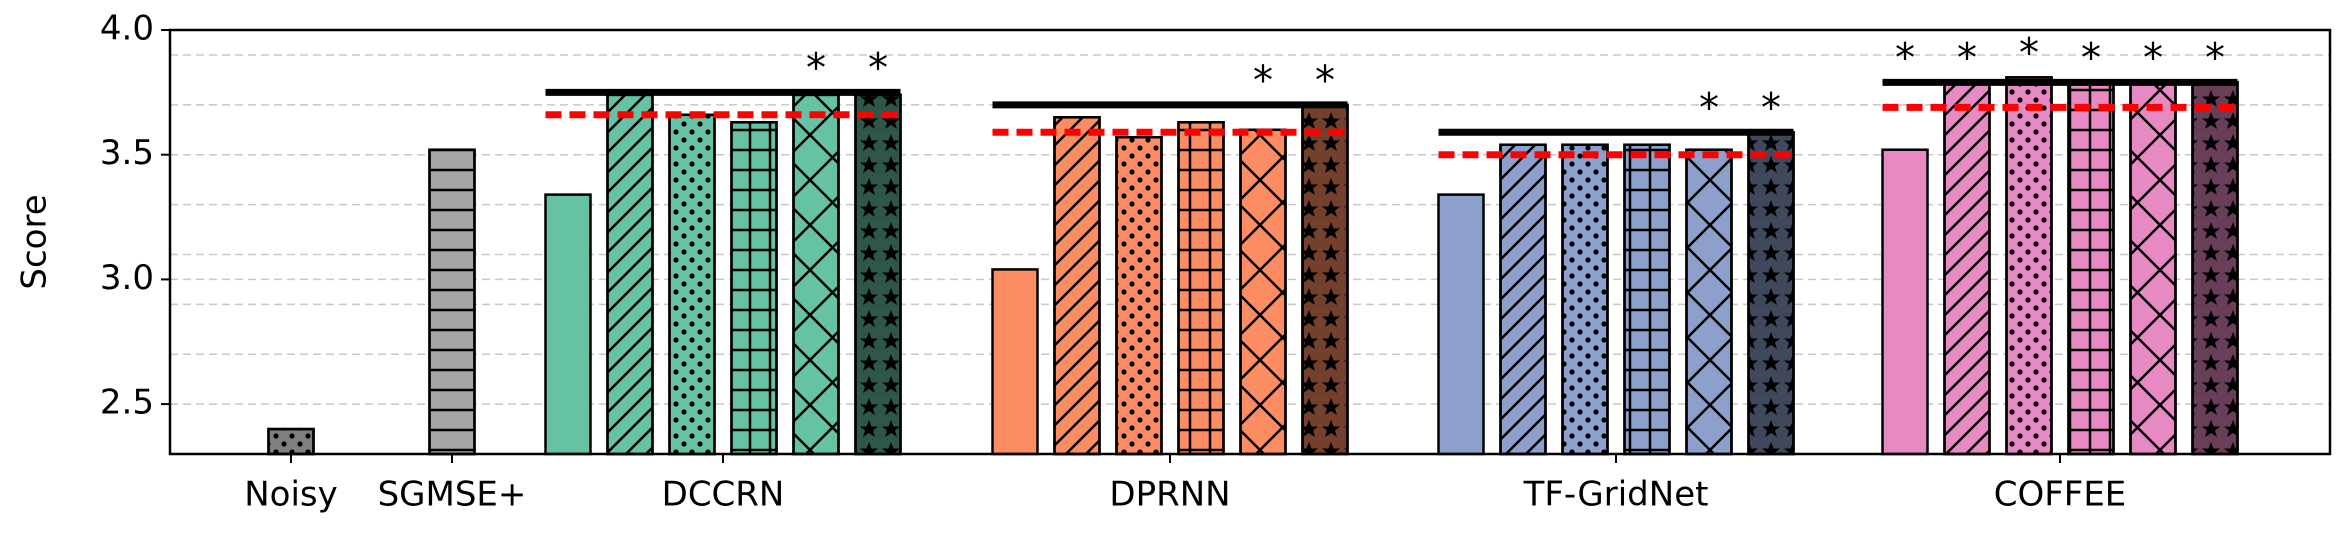 Image resolution: width=2340 pixels, height=539 pixels. What do you see at coordinates (127, 403) in the screenshot?
I see `y-tick-label: 2.5` at bounding box center [127, 403].